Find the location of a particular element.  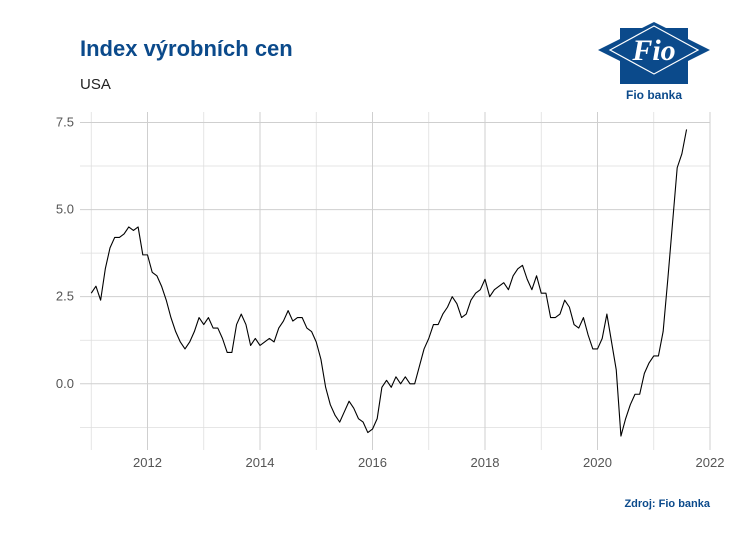

source-note: Zdroj: Fio banka is located at coordinates (667, 504).